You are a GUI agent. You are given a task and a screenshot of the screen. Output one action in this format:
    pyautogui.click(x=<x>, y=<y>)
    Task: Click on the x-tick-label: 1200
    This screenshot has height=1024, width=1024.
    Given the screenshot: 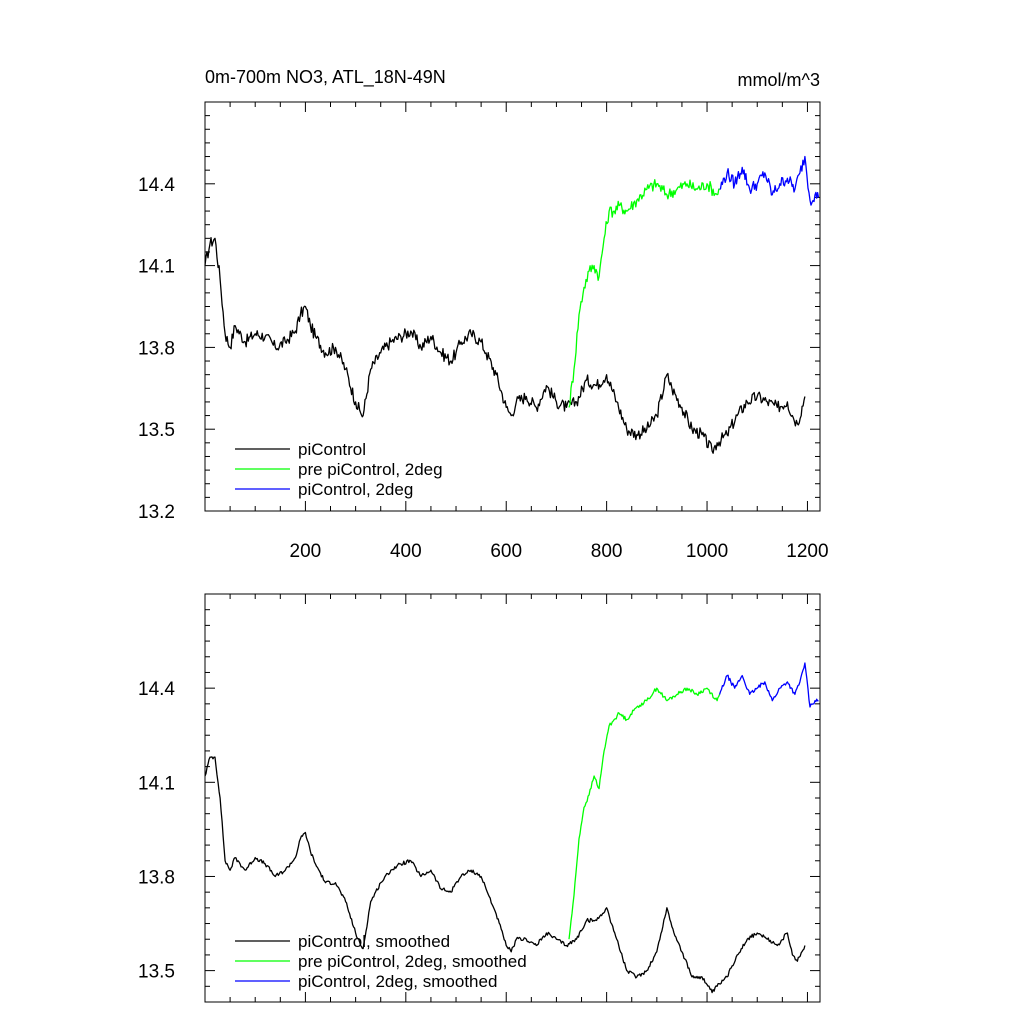 What is the action you would take?
    pyautogui.click(x=807, y=551)
    